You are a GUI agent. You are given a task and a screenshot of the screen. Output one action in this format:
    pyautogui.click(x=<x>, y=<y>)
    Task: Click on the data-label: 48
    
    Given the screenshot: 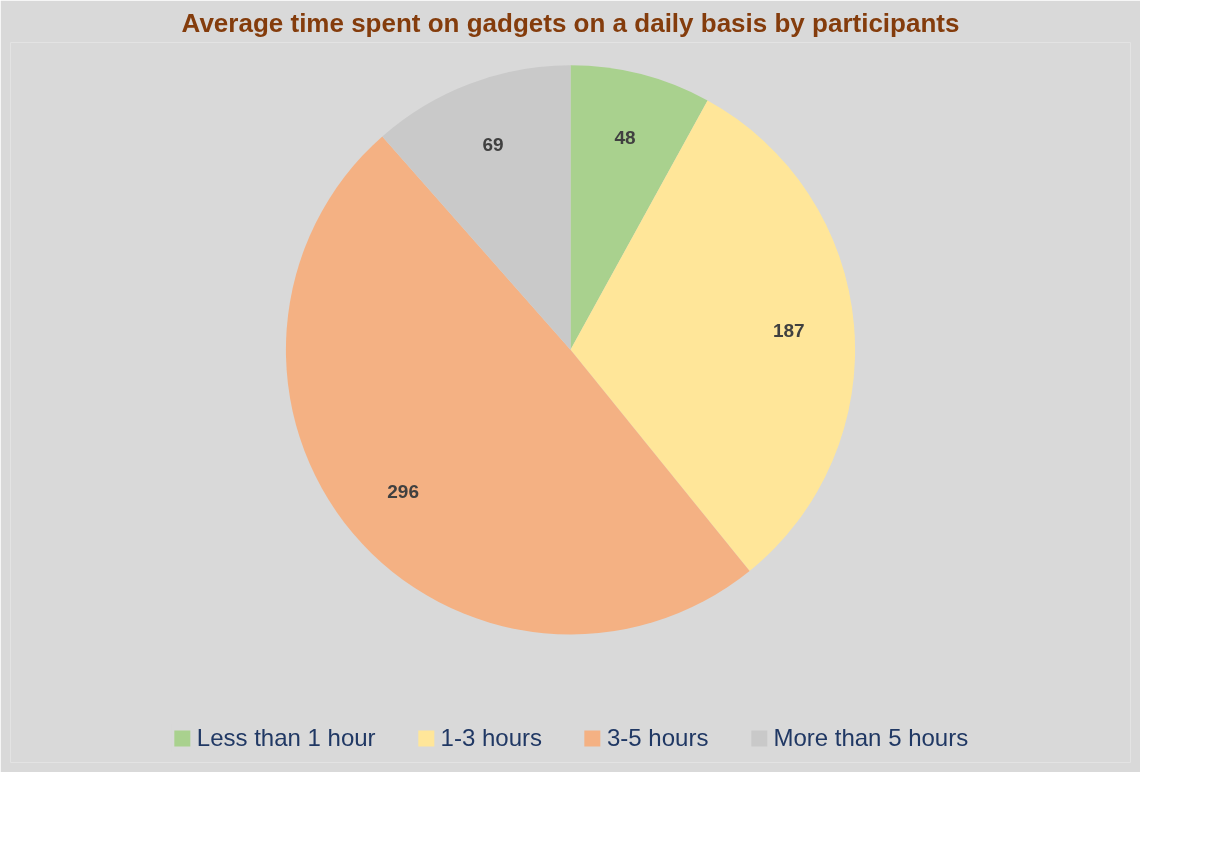 What is the action you would take?
    pyautogui.click(x=625, y=138)
    